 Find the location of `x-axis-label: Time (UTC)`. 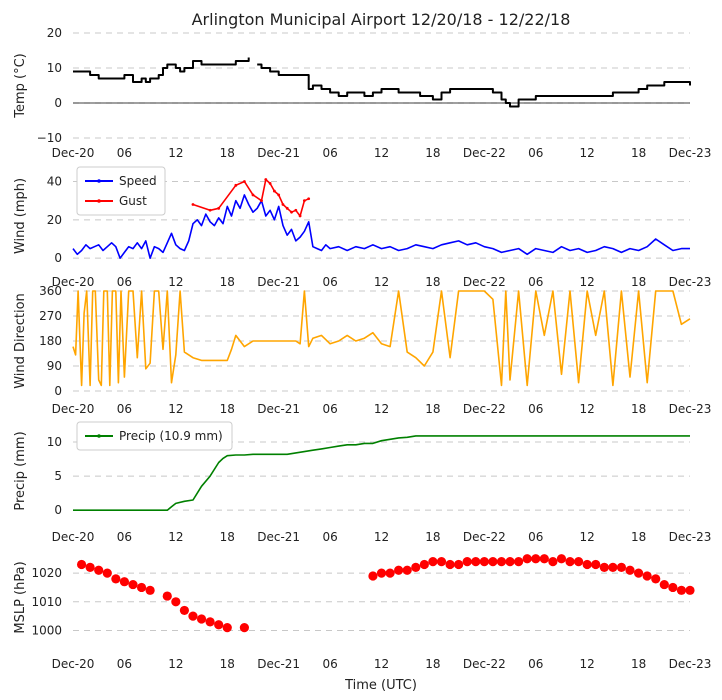

x-axis-label: Time (UTC) is located at coordinates (380, 685).